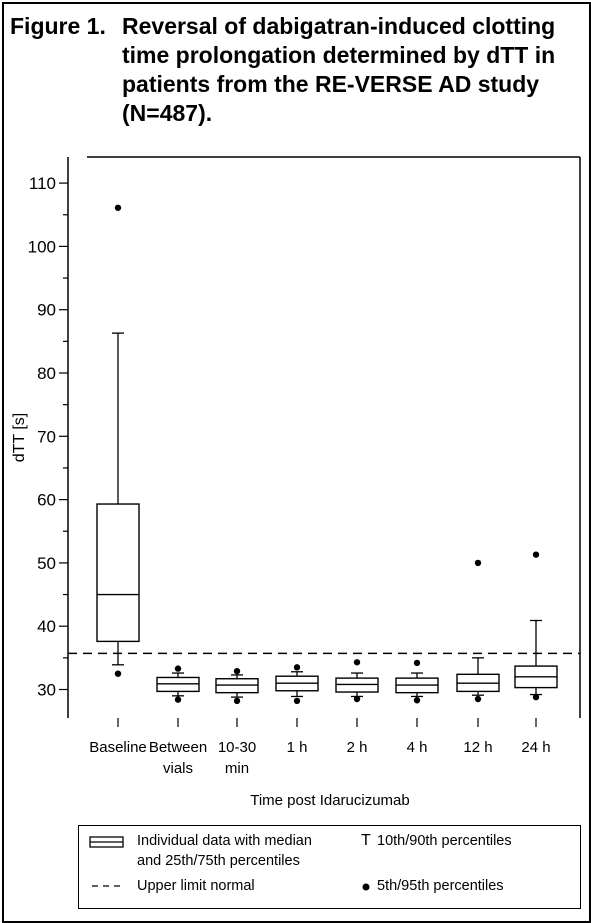  I want to click on legend-box-label-1: Individual data with median, so click(224, 841).